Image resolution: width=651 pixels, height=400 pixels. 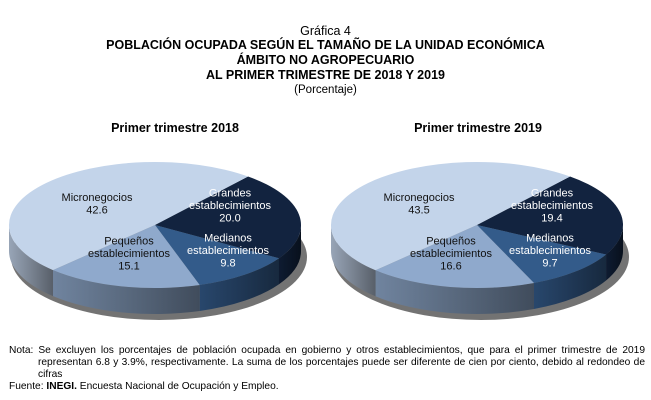 I want to click on chart-title-line-2: ÁMBITO NO AGROPECUARIO, so click(x=325, y=60).